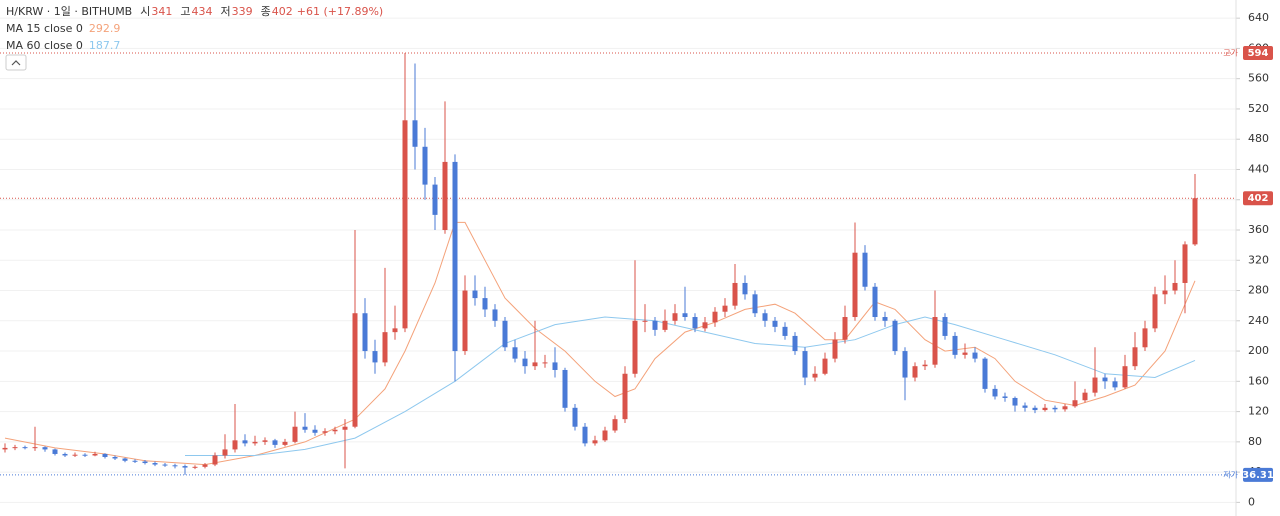 Image resolution: width=1280 pixels, height=516 pixels. I want to click on ohlc-label: 저, so click(225, 11).